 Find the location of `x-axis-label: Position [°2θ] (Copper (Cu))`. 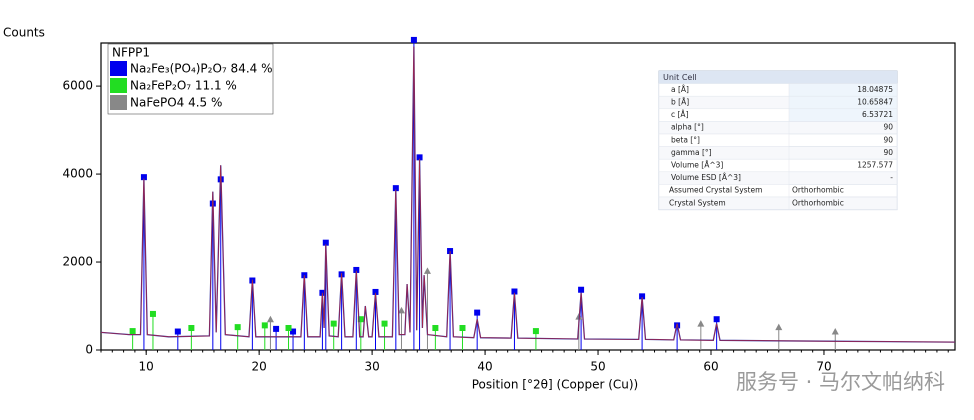

x-axis-label: Position [°2θ] (Copper (Cu)) is located at coordinates (555, 385).